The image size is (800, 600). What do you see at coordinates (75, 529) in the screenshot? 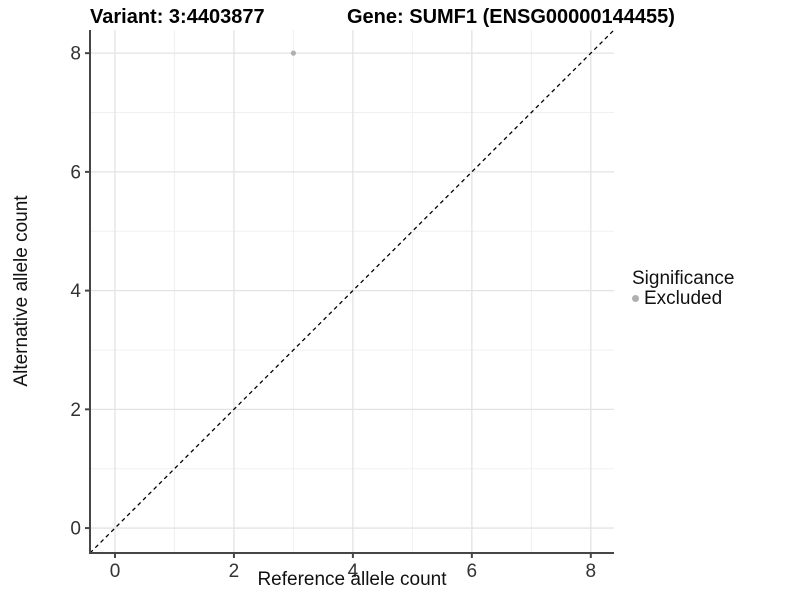
I see `y-tick-label: 0` at bounding box center [75, 529].